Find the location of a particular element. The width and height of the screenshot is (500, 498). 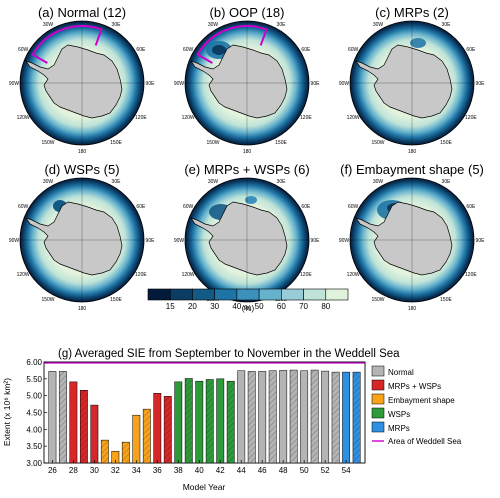

map-title: (f) Embayment shape (5) is located at coordinates (412, 169).